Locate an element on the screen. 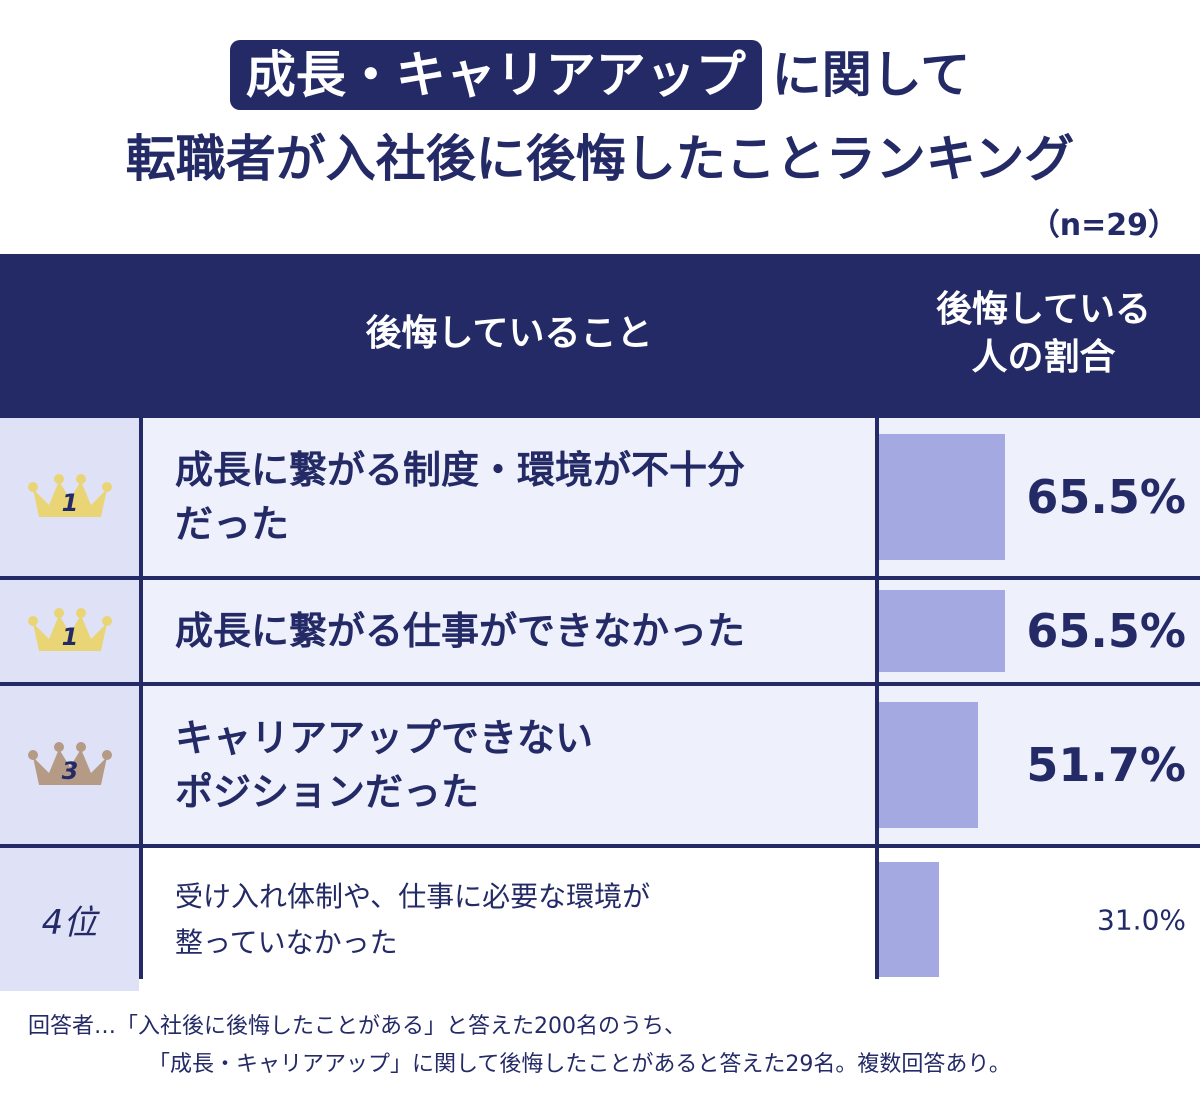 The width and height of the screenshot is (1200, 1100). item-label-3: キャリアアップできない ポジションだった is located at coordinates (509, 765).